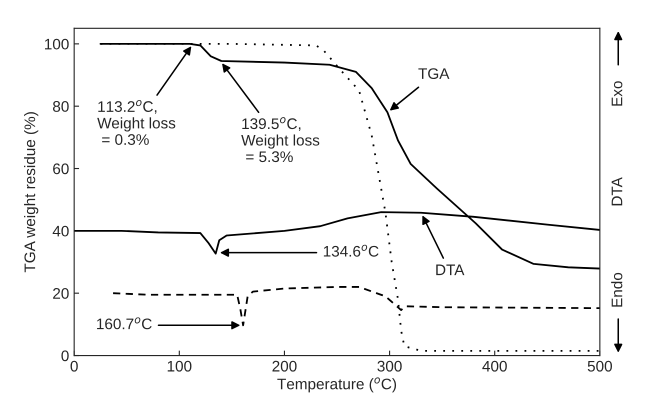 This screenshot has width=645, height=404. What do you see at coordinates (60, 106) in the screenshot?
I see `y-tick-label: 80` at bounding box center [60, 106].